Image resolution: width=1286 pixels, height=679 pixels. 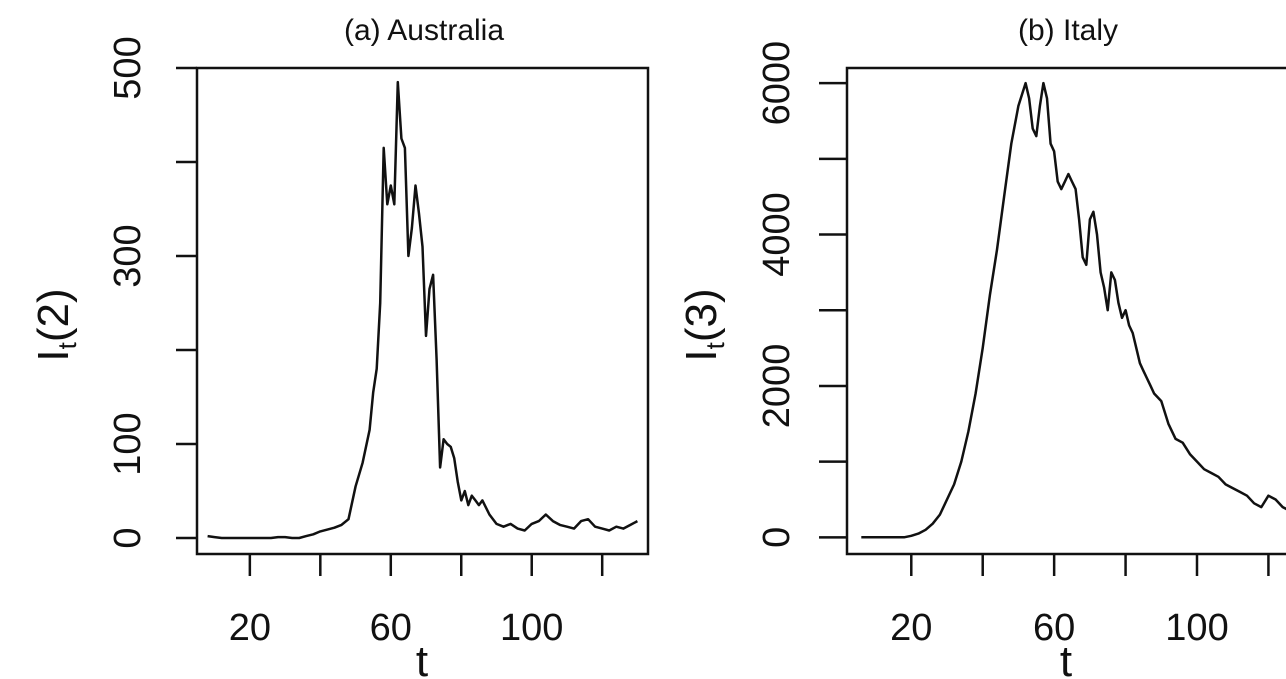 What do you see at coordinates (777, 83) in the screenshot?
I see `y-tick-label: 6000` at bounding box center [777, 83].